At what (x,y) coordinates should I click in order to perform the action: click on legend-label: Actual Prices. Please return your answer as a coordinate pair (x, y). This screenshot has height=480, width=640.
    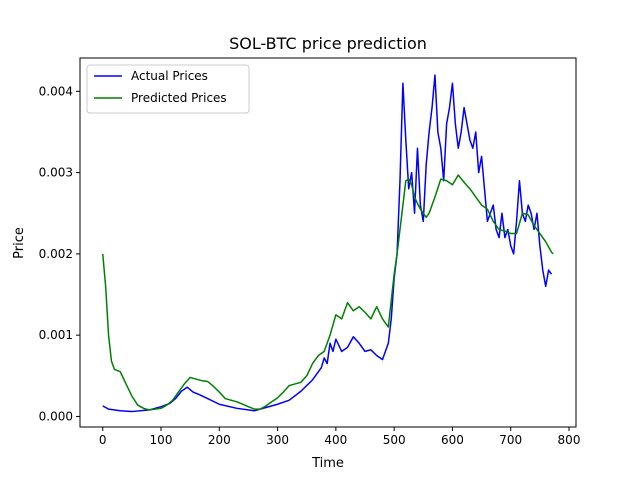
    Looking at the image, I should click on (169, 76).